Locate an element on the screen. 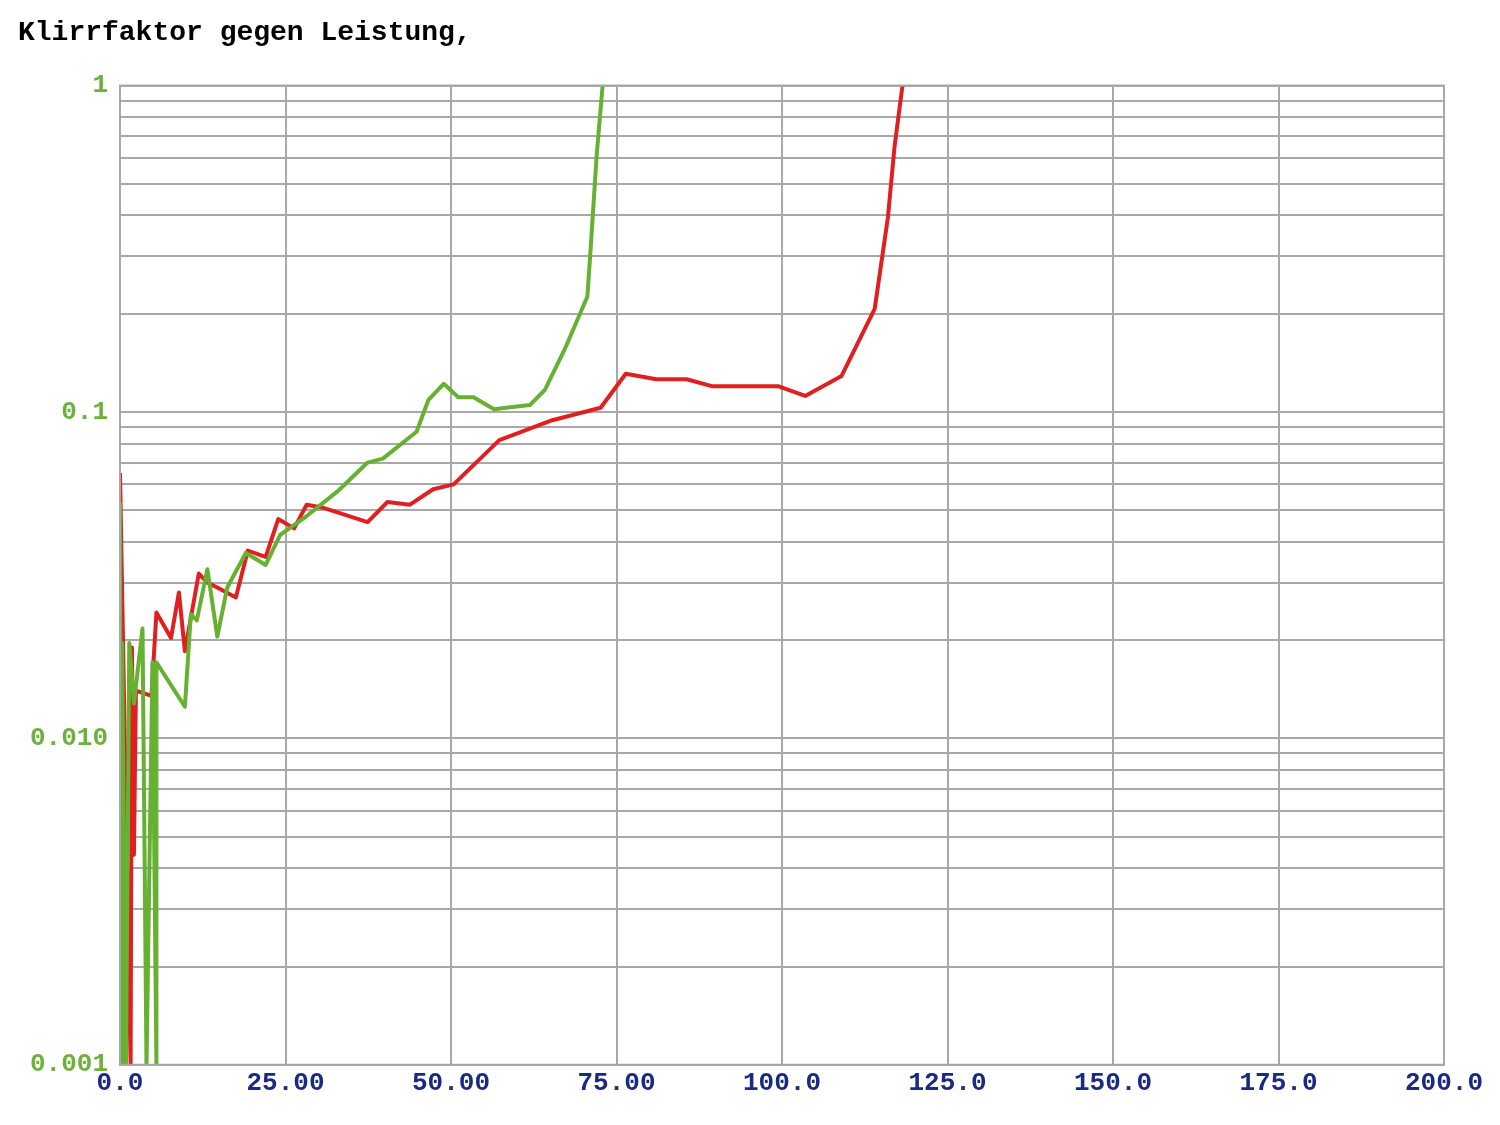  x-tick-label: 25.00 is located at coordinates (285, 1082).